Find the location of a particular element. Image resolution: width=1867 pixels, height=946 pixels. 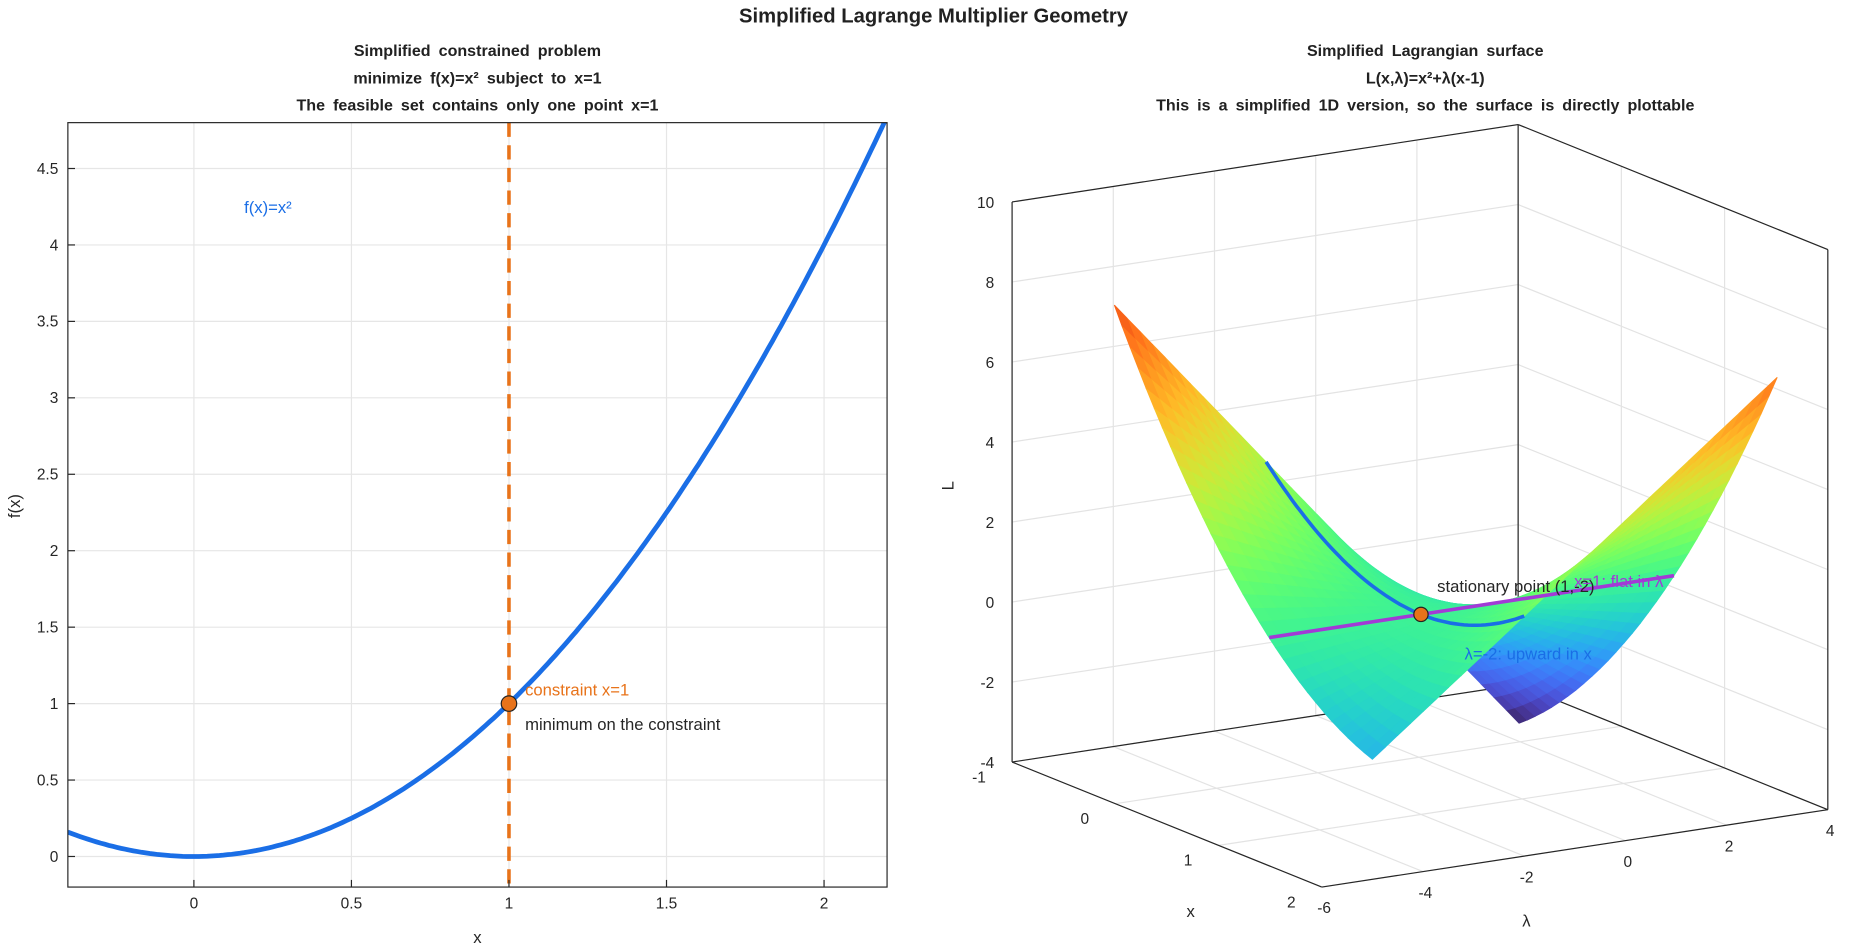

lambda-tick-label: -6 is located at coordinates (1324, 908).